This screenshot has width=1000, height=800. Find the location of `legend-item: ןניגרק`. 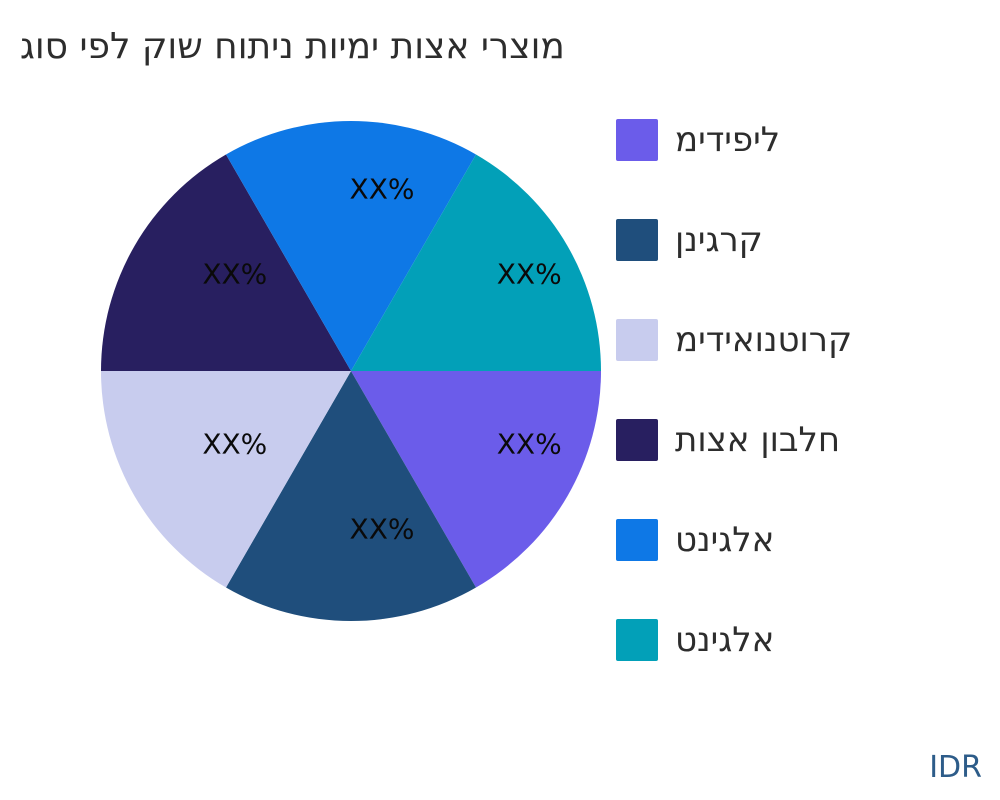

legend-item: ןניגרק is located at coordinates (734, 240).